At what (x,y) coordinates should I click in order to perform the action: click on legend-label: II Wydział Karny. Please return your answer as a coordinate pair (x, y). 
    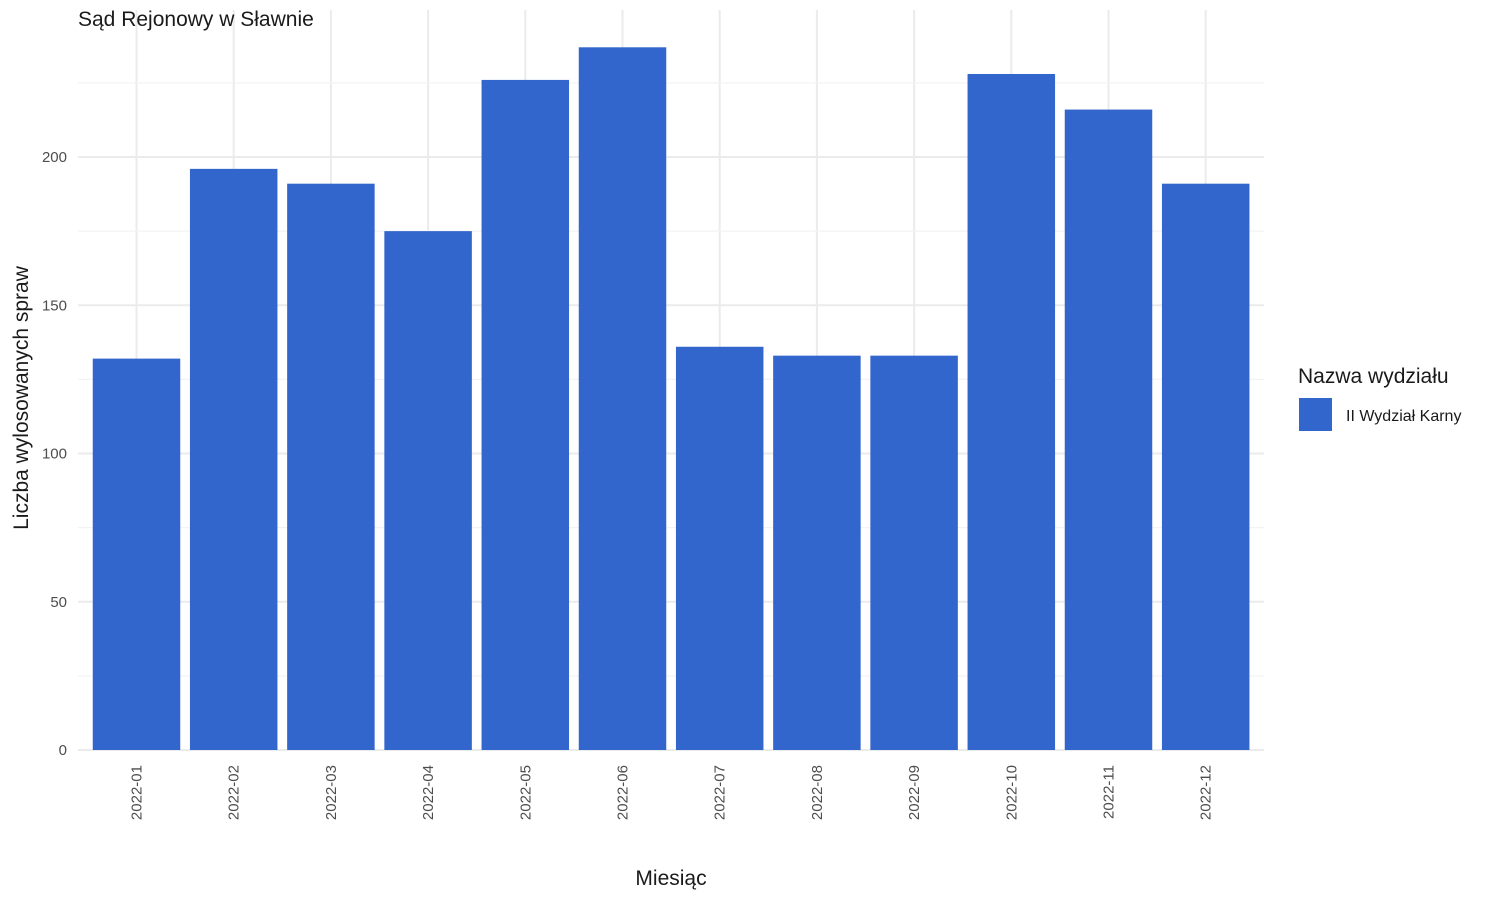
    Looking at the image, I should click on (1403, 416).